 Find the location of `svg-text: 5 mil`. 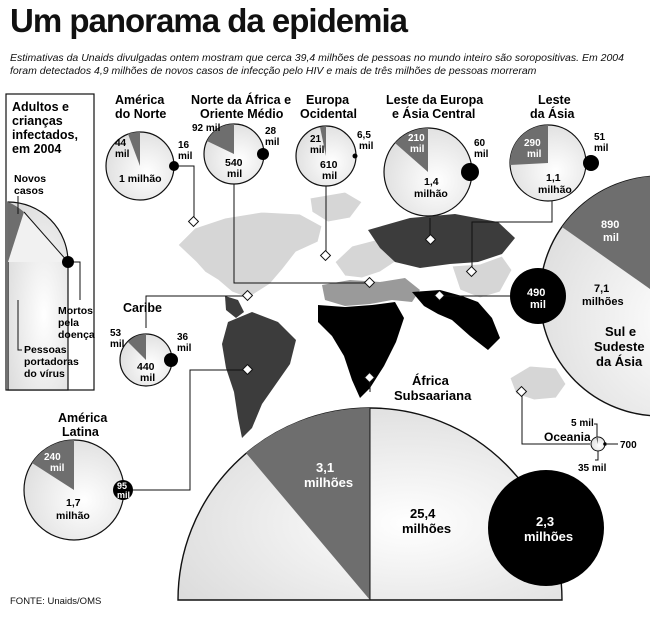

svg-text: 5 mil is located at coordinates (582, 423).